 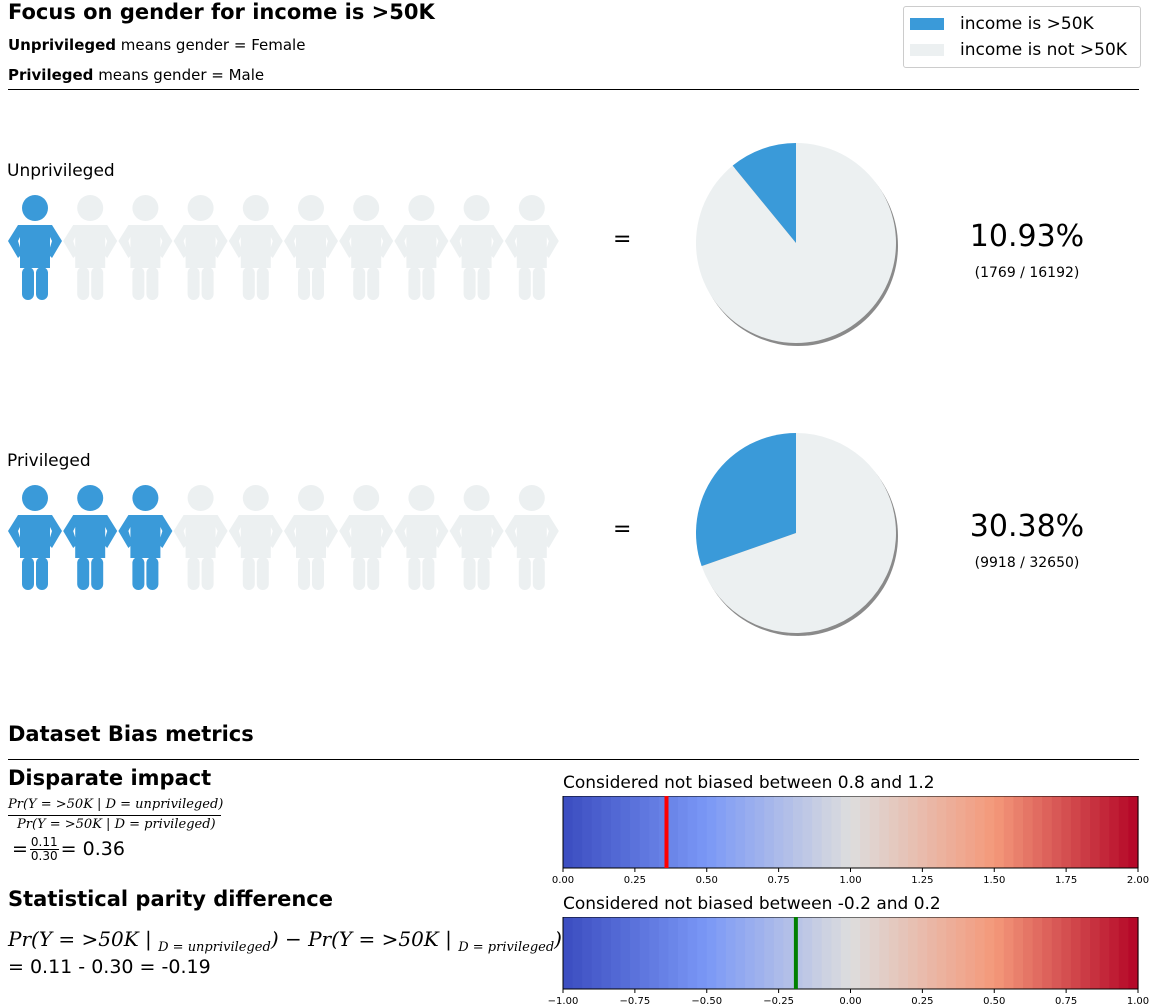 I want to click on di-small-fraction: 0.11 0.30, so click(x=44, y=849).